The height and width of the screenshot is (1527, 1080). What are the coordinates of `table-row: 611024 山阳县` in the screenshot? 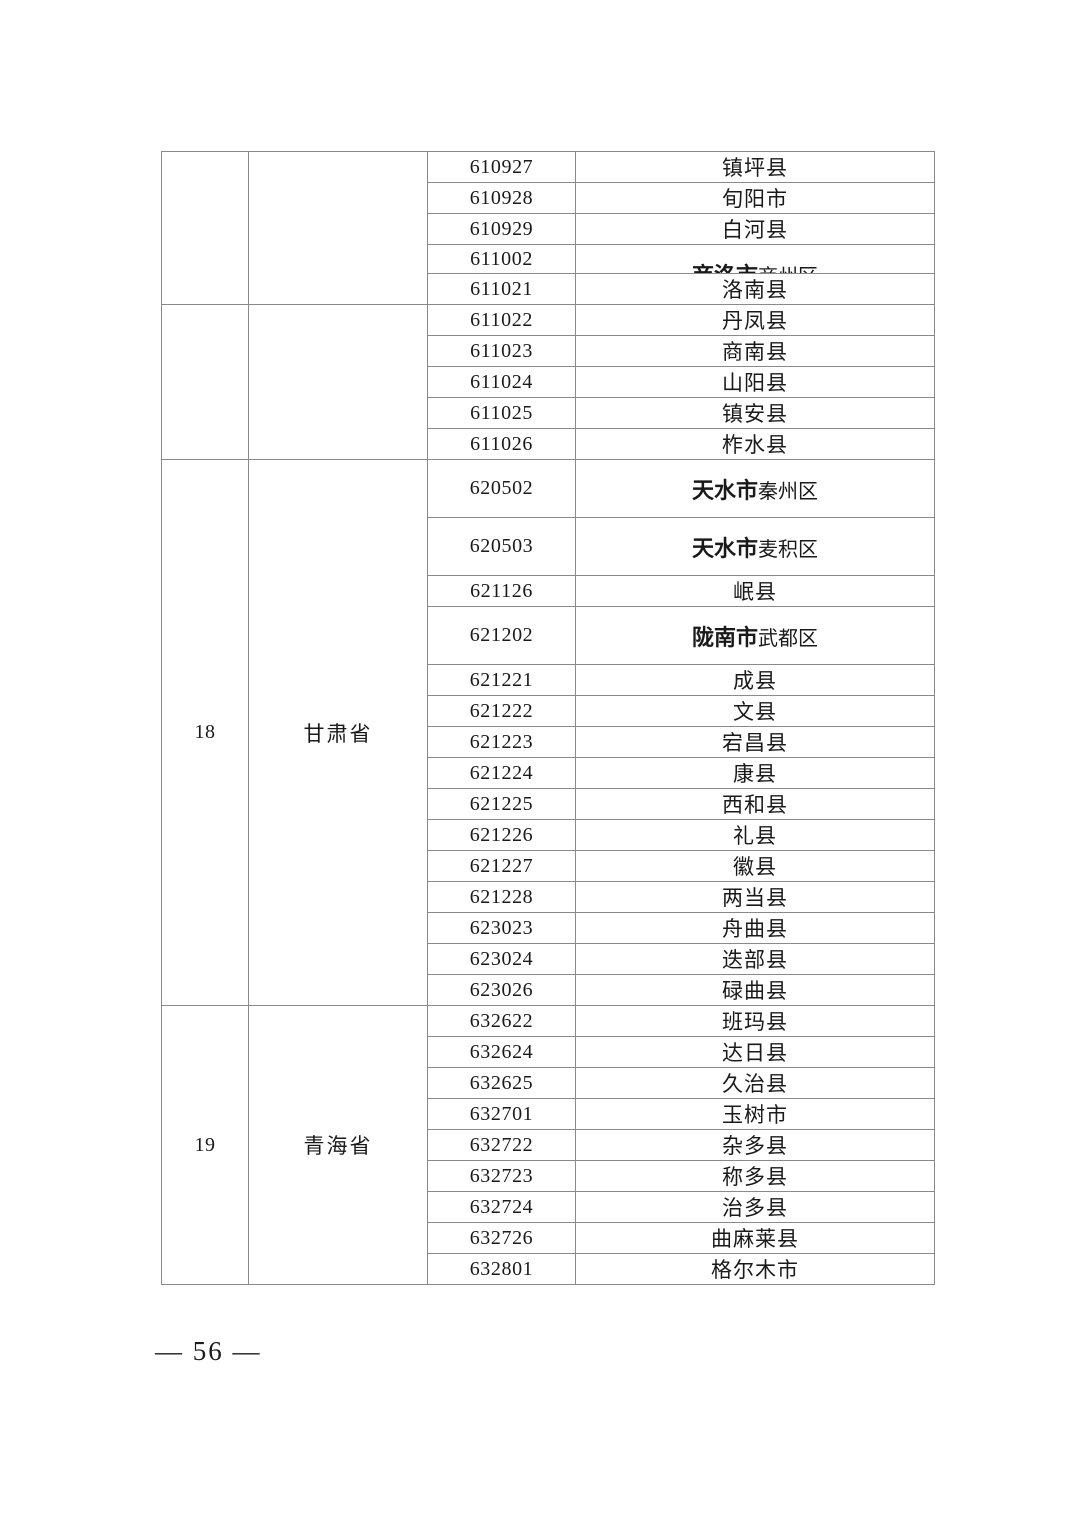 It's located at (548, 382).